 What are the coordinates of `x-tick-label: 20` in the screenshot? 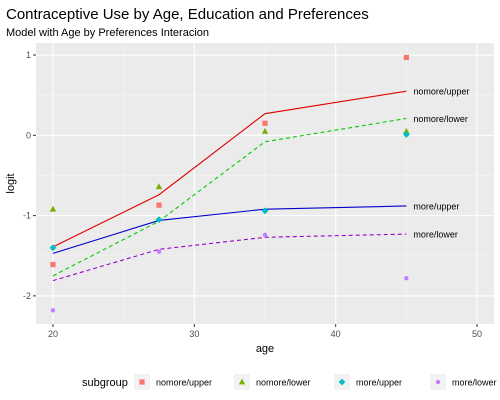 It's located at (53, 334).